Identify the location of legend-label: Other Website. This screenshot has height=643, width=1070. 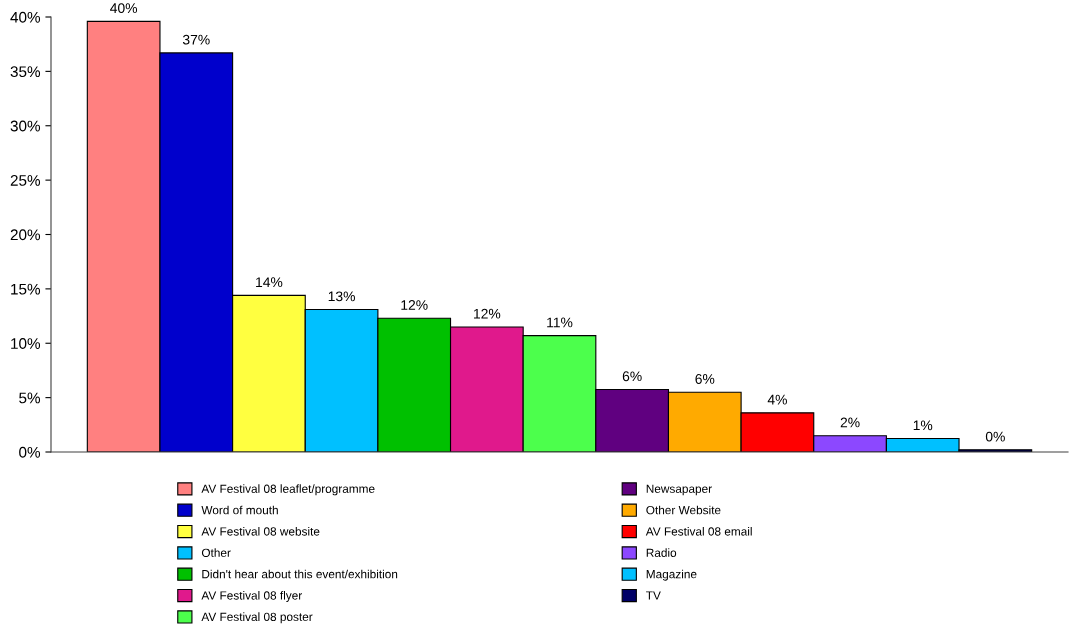
(683, 510).